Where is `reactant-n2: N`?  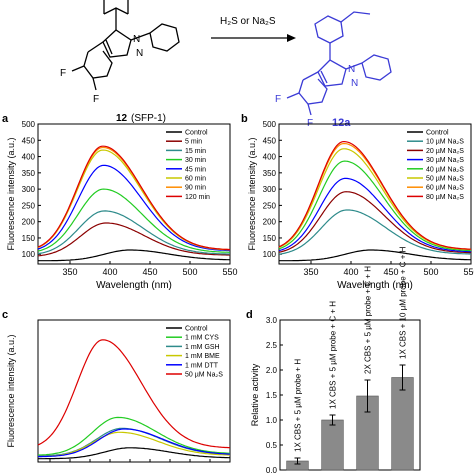 reactant-n2: N is located at coordinates (139, 53).